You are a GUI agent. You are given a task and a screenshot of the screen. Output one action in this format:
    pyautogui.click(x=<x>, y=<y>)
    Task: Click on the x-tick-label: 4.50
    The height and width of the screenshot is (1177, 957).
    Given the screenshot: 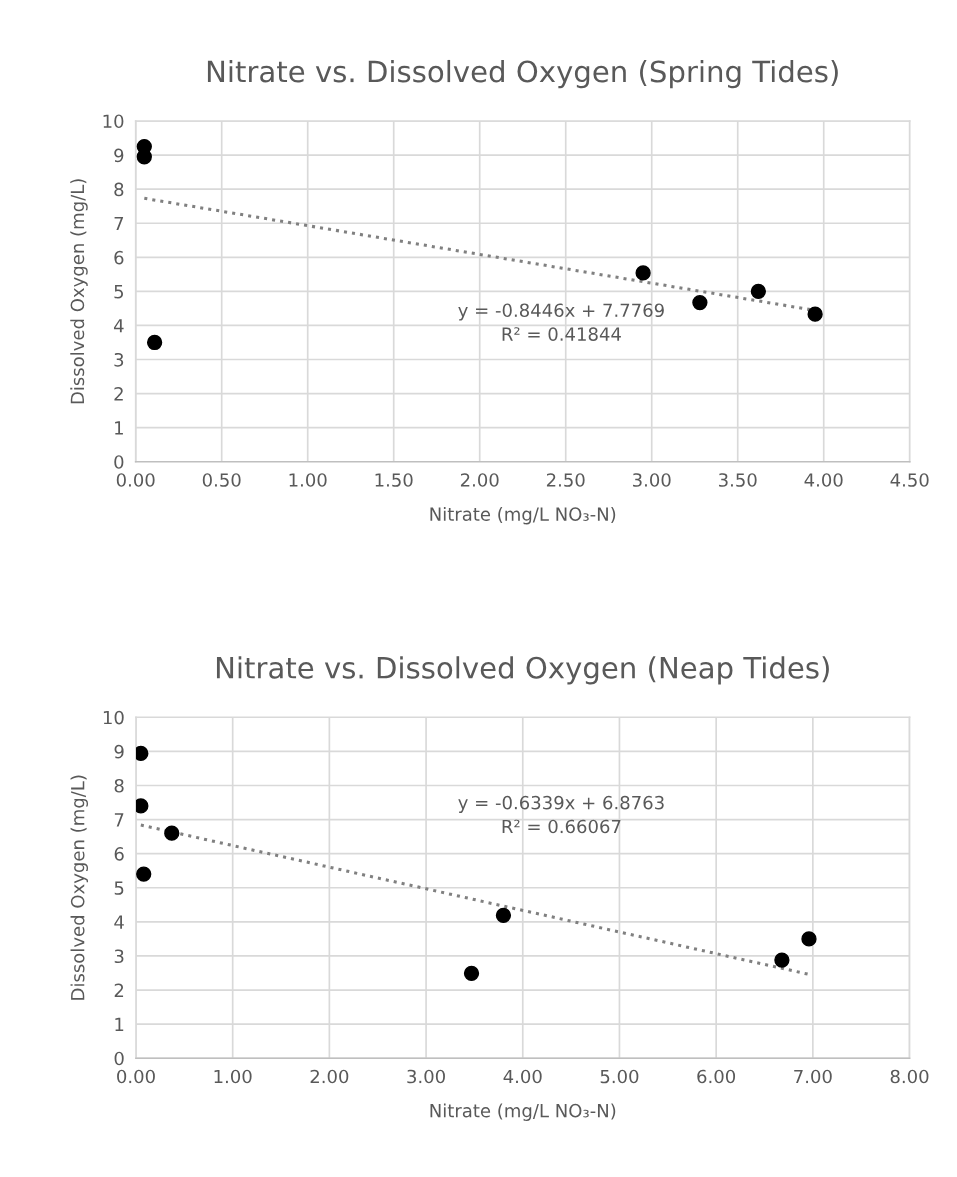 What is the action you would take?
    pyautogui.click(x=909, y=480)
    